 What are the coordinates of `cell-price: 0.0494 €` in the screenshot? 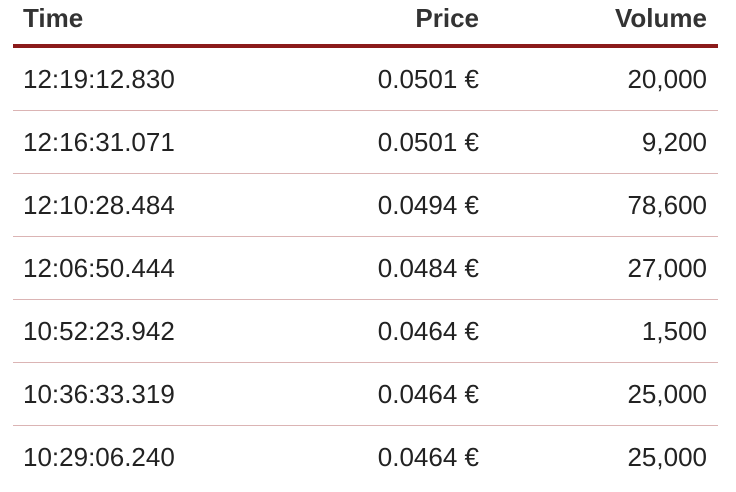 It's located at (378, 205).